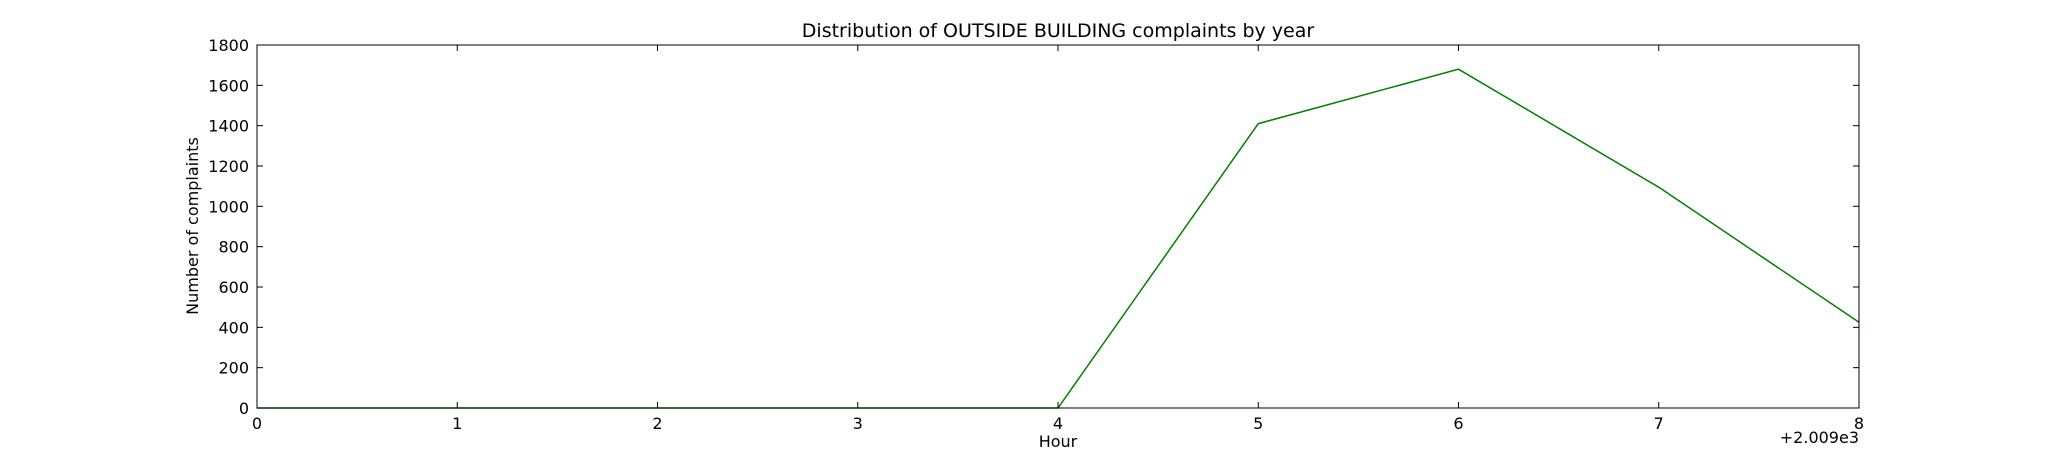 The image size is (2050, 450). I want to click on y-tick-label: 1000, so click(228, 206).